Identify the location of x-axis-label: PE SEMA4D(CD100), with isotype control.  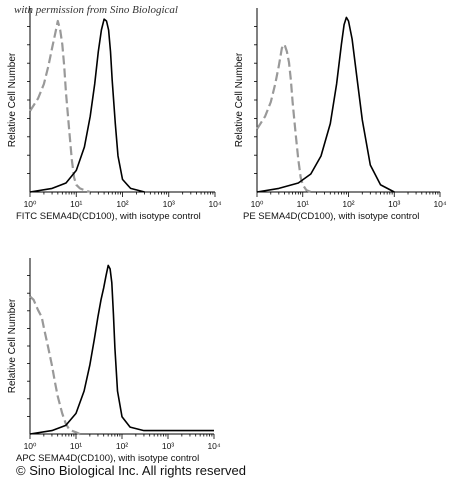
(331, 216).